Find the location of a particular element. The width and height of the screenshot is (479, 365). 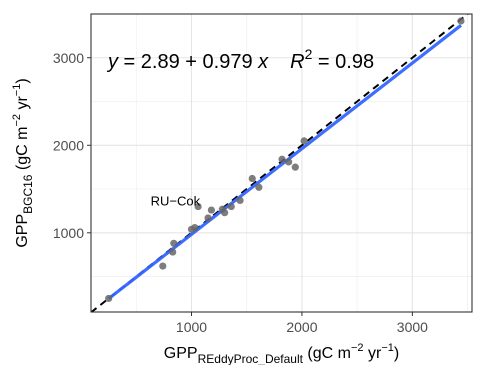

x-title-unit-end: ) is located at coordinates (396, 353).